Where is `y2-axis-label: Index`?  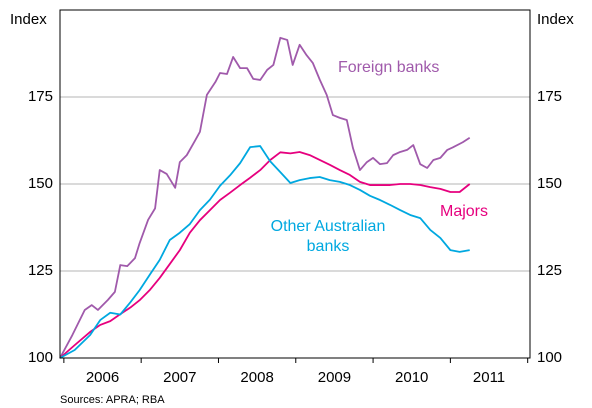 y2-axis-label: Index is located at coordinates (555, 19).